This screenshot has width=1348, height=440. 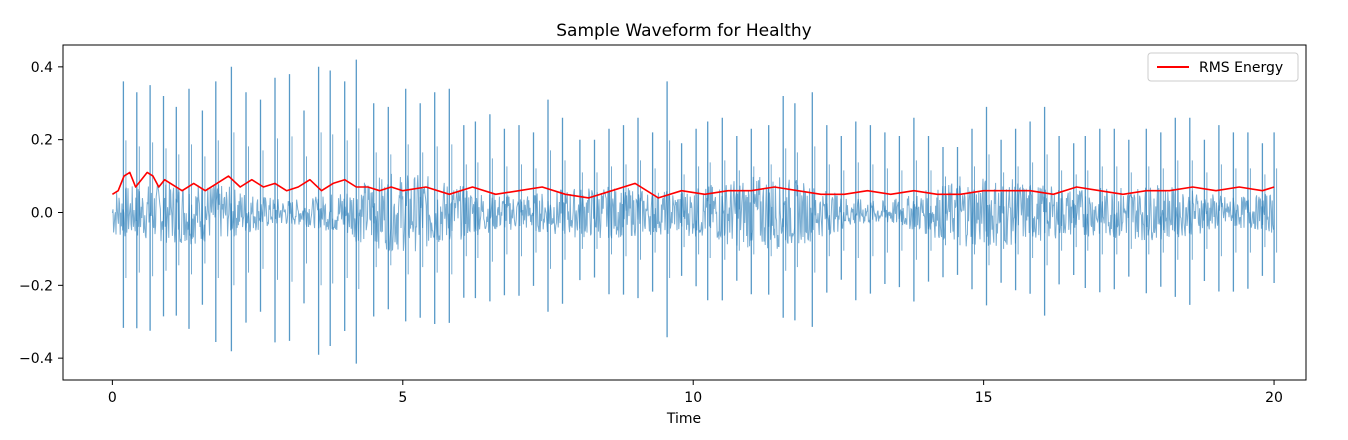 What do you see at coordinates (42, 68) in the screenshot?
I see `y-tick-label: 0.4` at bounding box center [42, 68].